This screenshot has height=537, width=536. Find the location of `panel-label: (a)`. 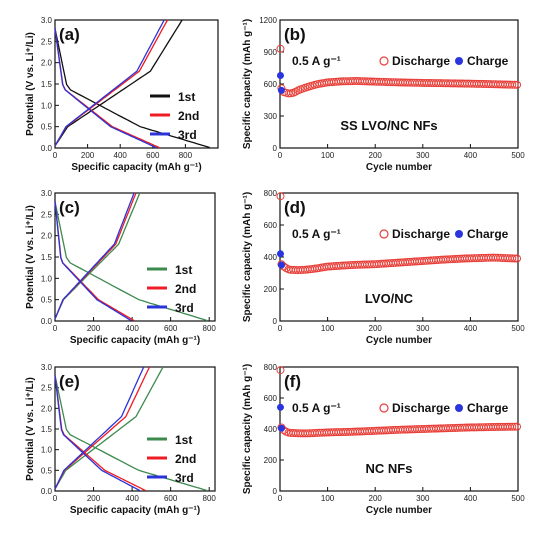

panel-label: (a) is located at coordinates (69, 34).